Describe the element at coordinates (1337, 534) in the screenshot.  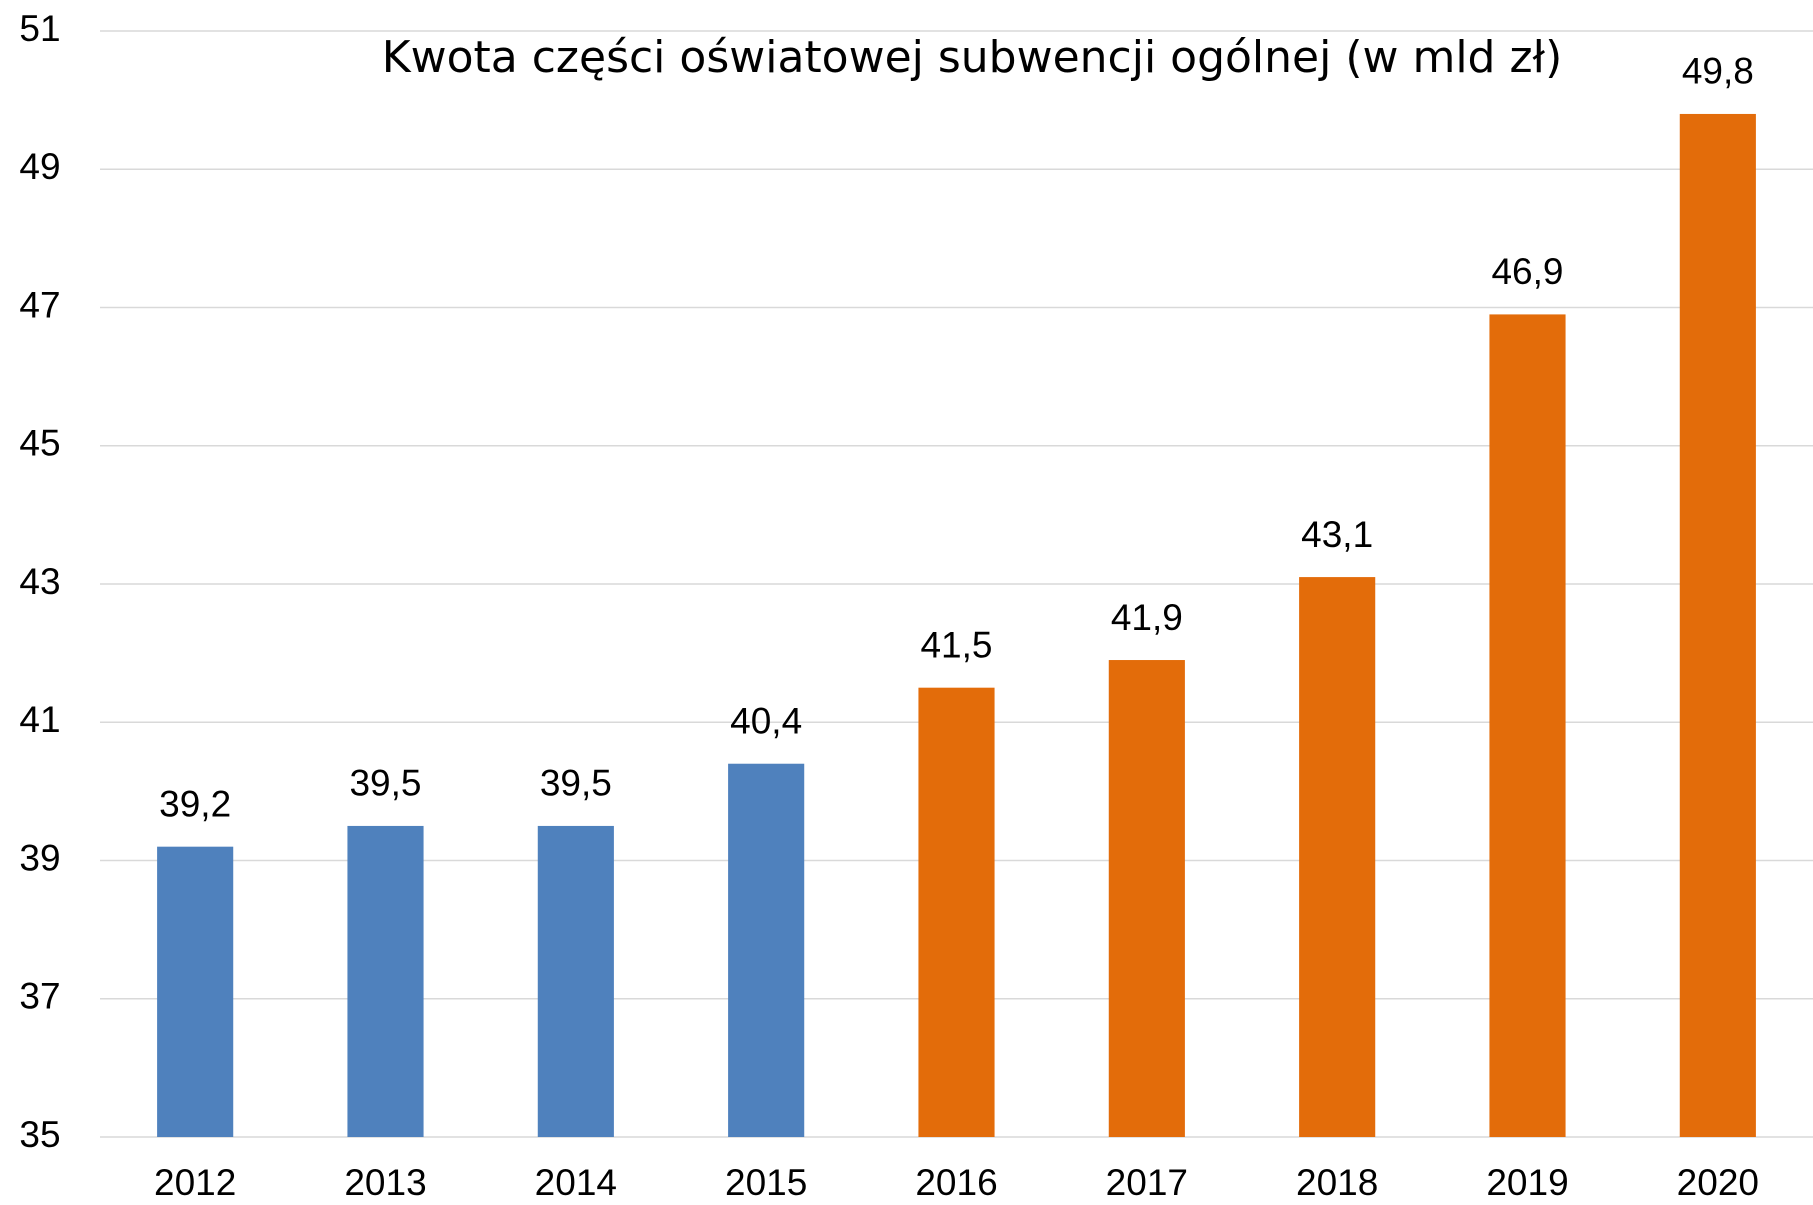
I see `data-label: 43,1` at that location.